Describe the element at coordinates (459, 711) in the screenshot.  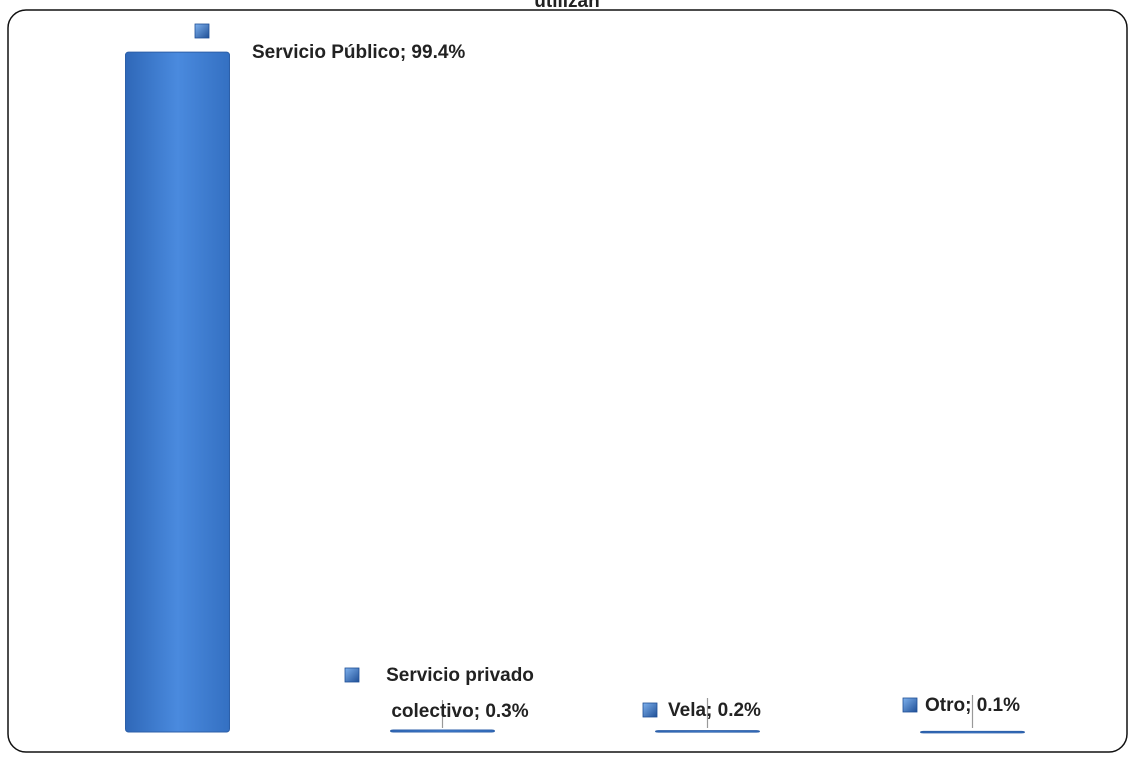
I see `data-label-line: colectivo; 0.3%` at that location.